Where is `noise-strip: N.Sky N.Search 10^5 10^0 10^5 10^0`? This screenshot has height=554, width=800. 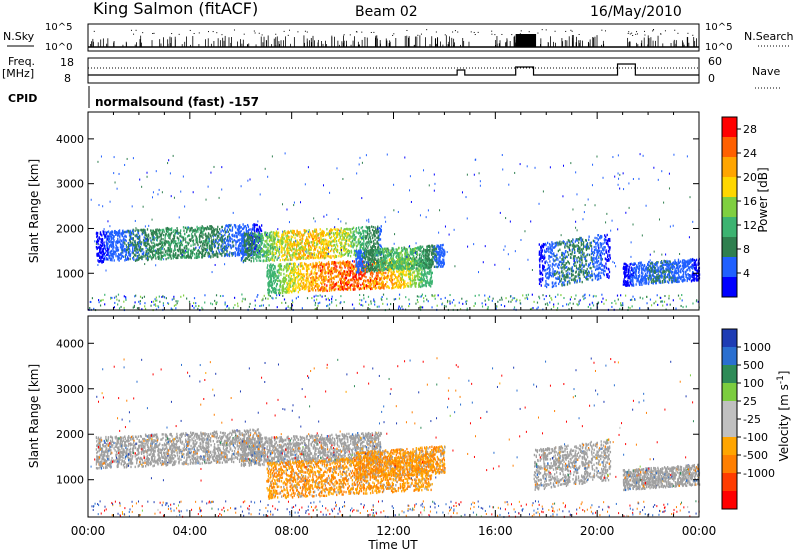 noise-strip: N.Sky N.Search 10^5 10^0 10^5 10^0 is located at coordinates (398, 37).